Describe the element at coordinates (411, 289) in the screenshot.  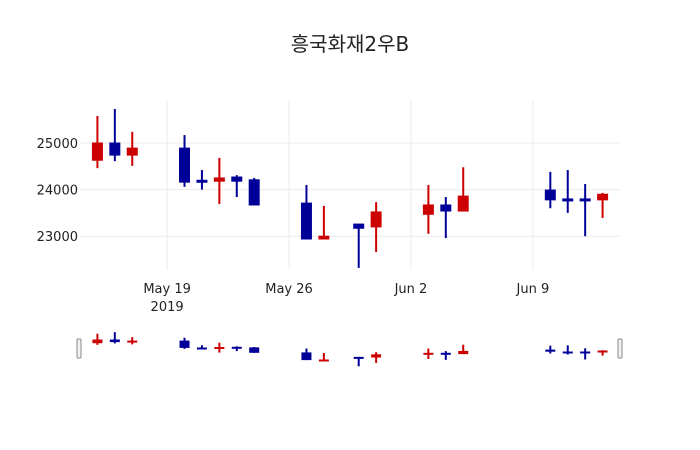
I see `x-tick-label: Jun 2` at that location.